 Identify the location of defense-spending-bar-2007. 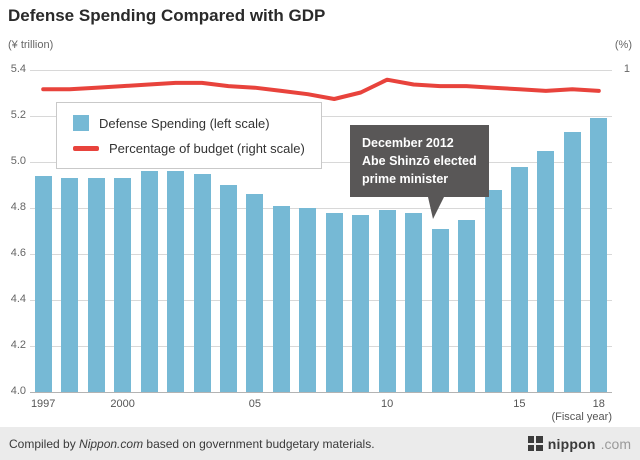
(308, 300).